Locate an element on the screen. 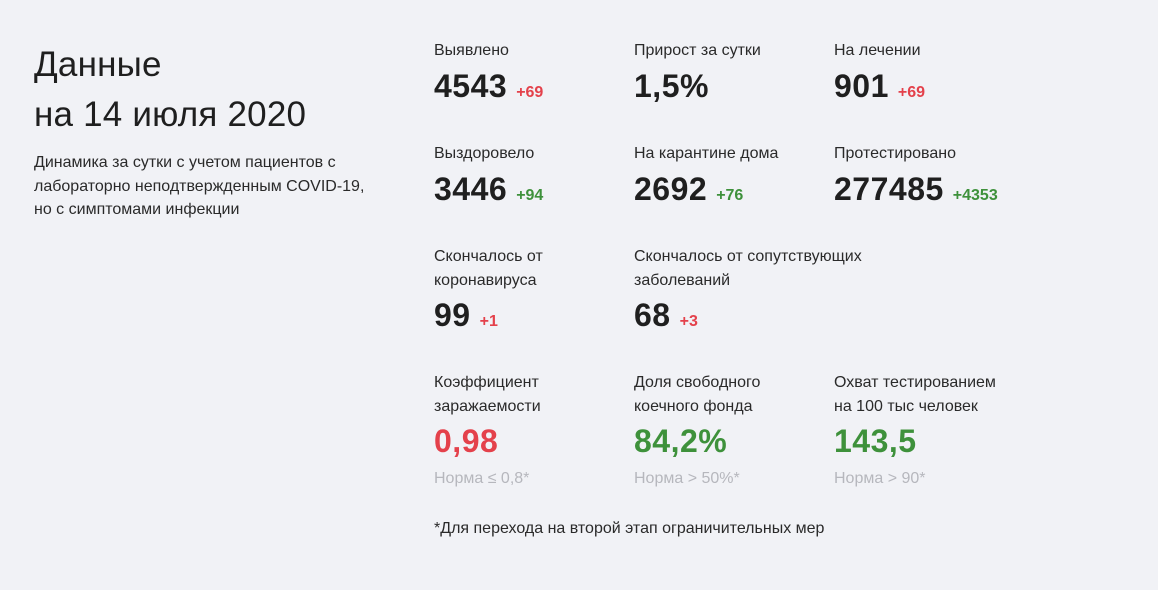 Image resolution: width=1158 pixels, height=590 pixels. page-title: Данные на 14 июля 2020 is located at coordinates (170, 90).